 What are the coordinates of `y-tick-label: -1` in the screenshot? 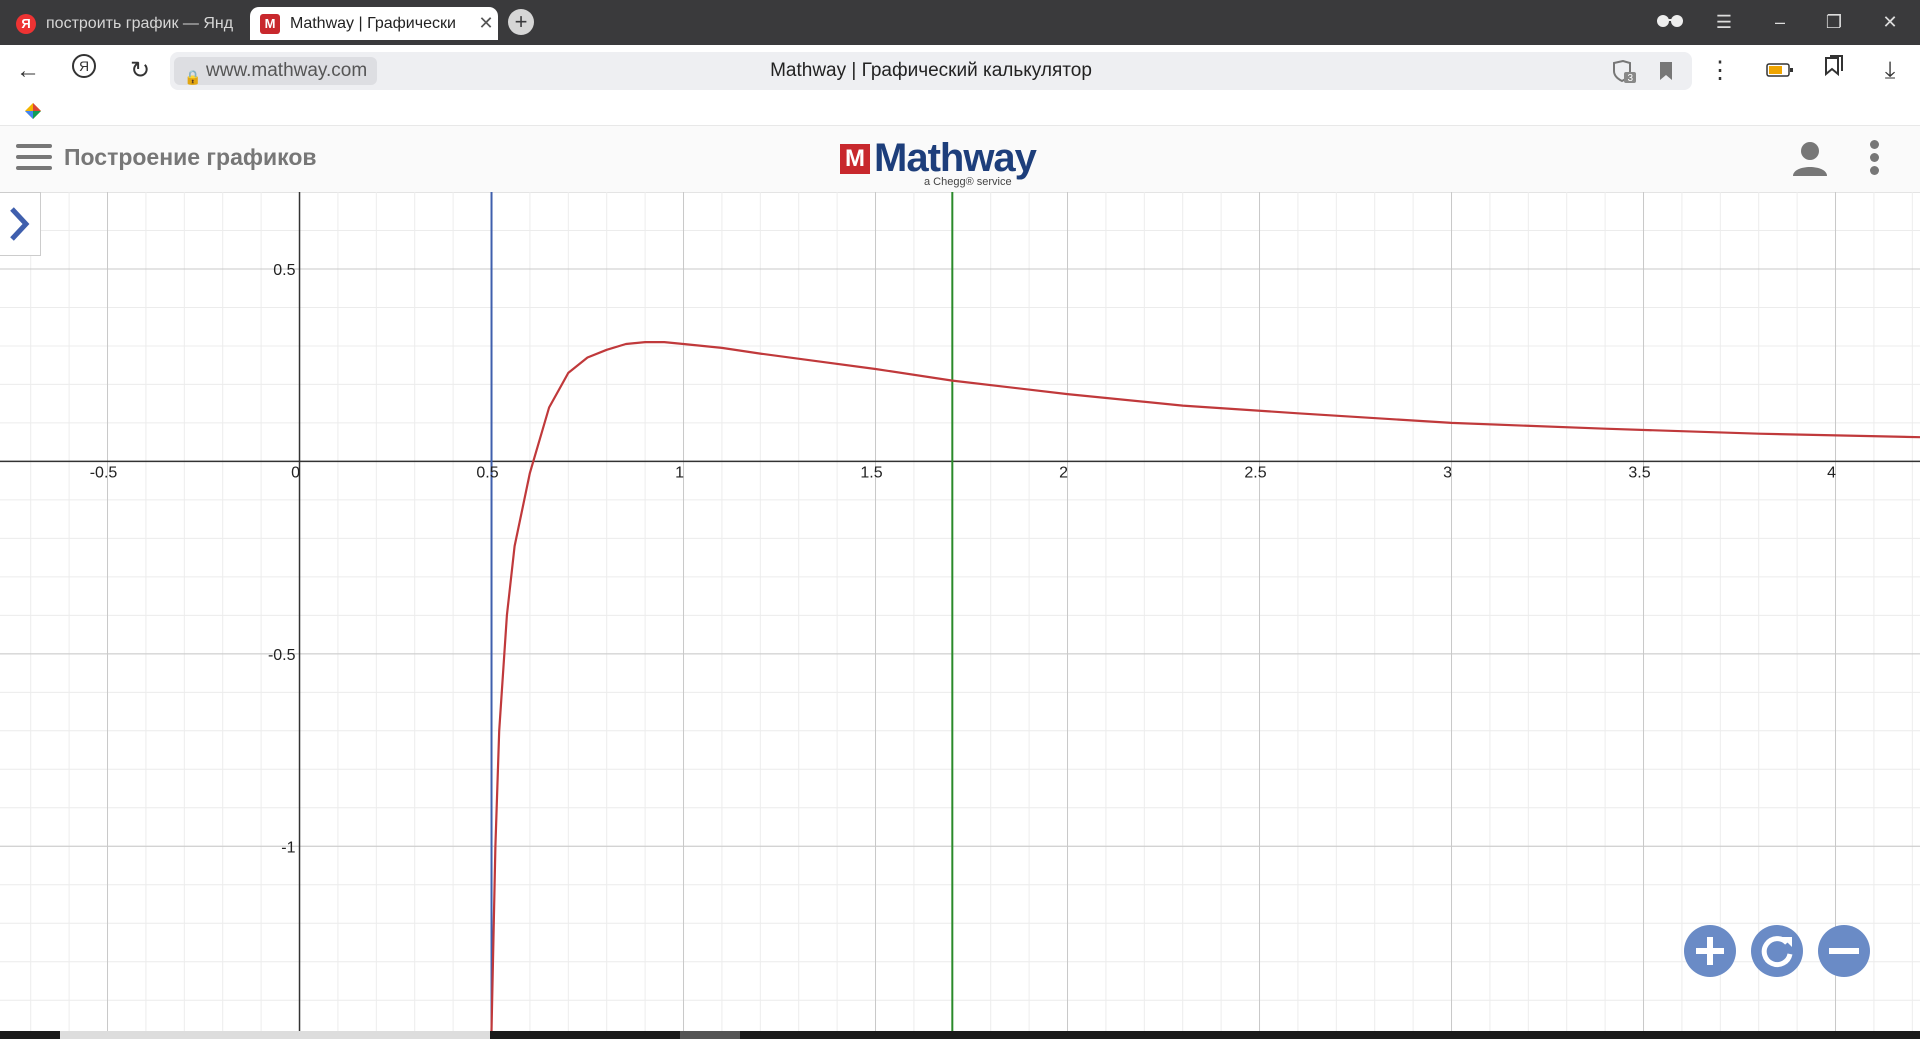 It's located at (288, 847).